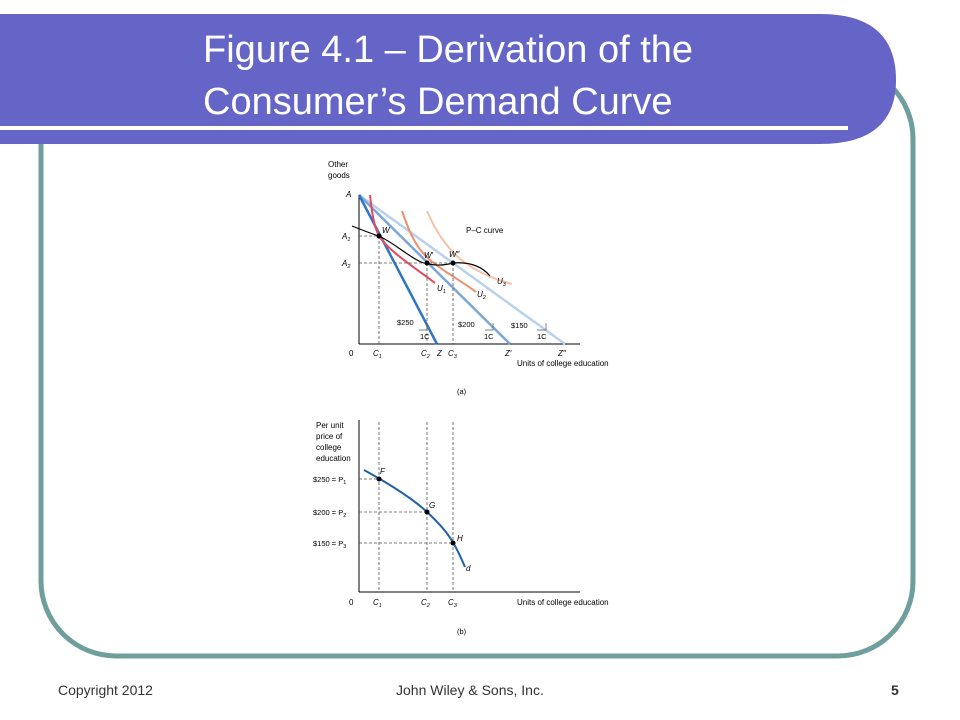 This screenshot has height=720, width=960. I want to click on budget-line-z1, so click(434, 269).